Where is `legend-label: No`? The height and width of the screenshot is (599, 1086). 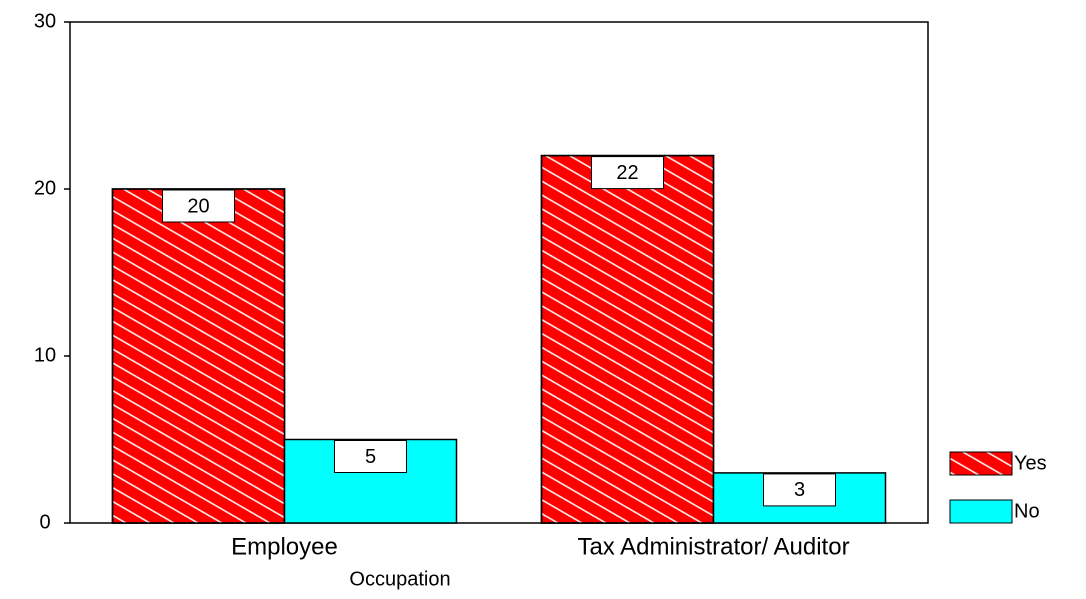
legend-label: No is located at coordinates (1027, 511).